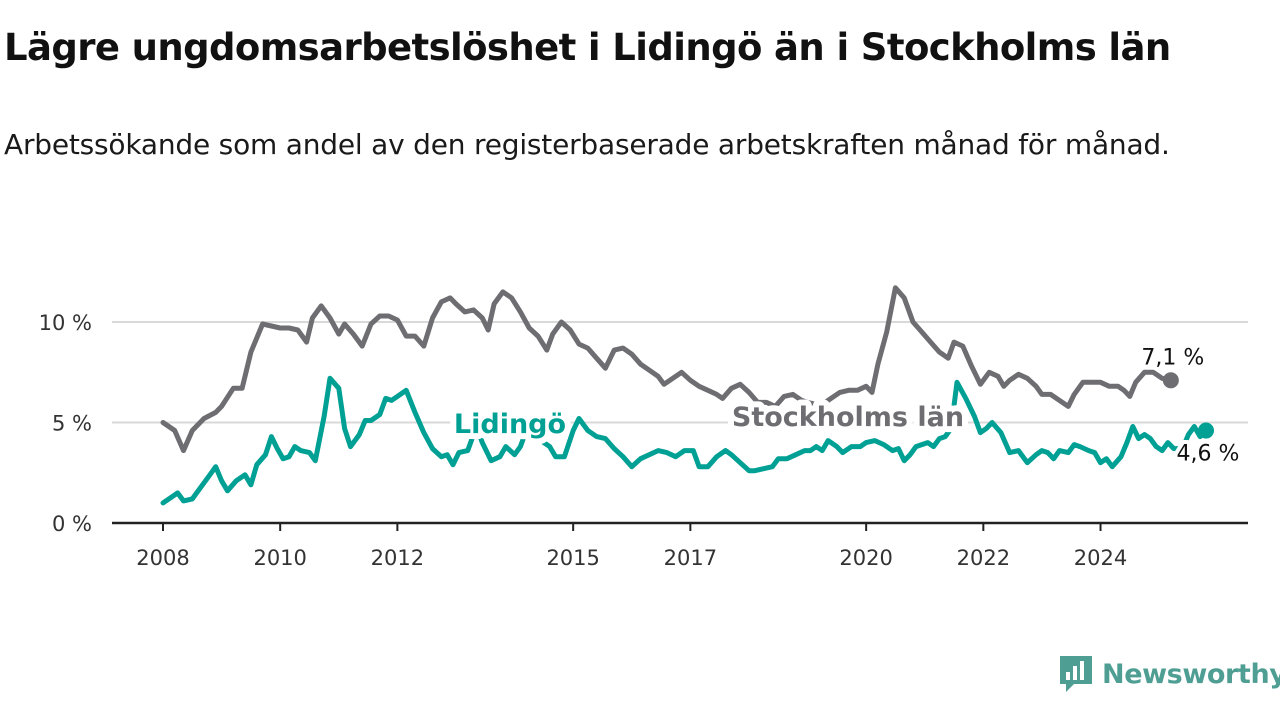  I want to click on series-label-stockholms-län: Stockholms län, so click(848, 417).